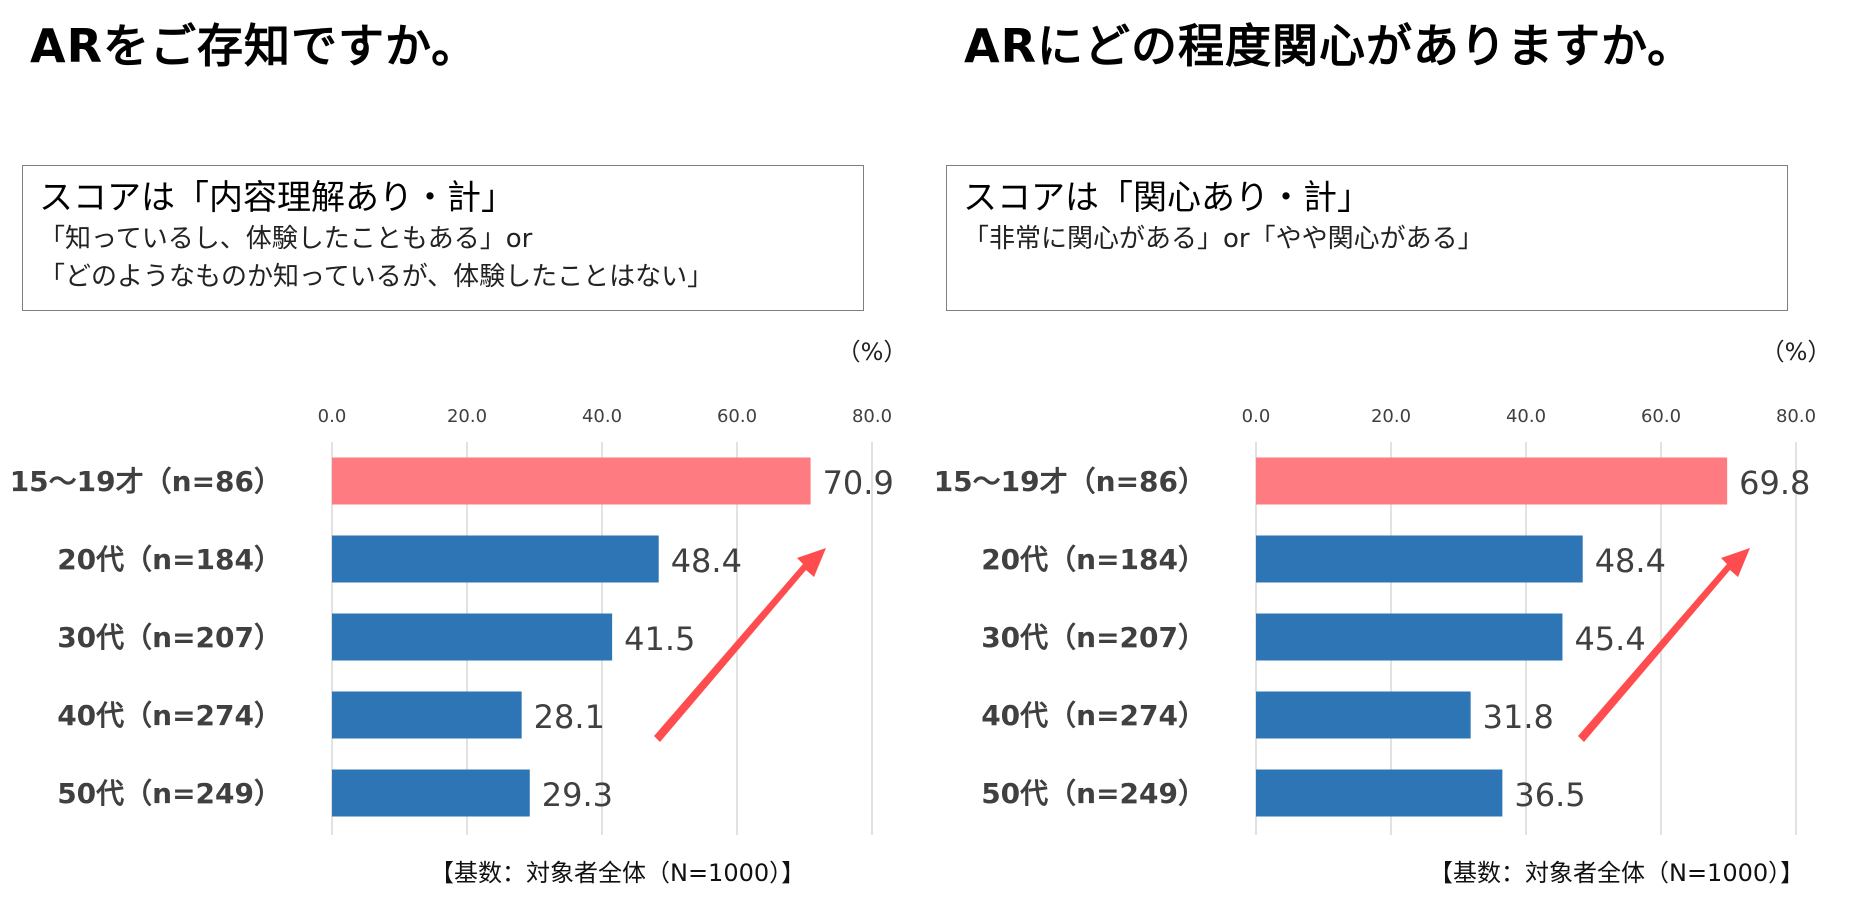  I want to click on chart-title: ARにどの程度関心がありますか。, so click(1329, 46).